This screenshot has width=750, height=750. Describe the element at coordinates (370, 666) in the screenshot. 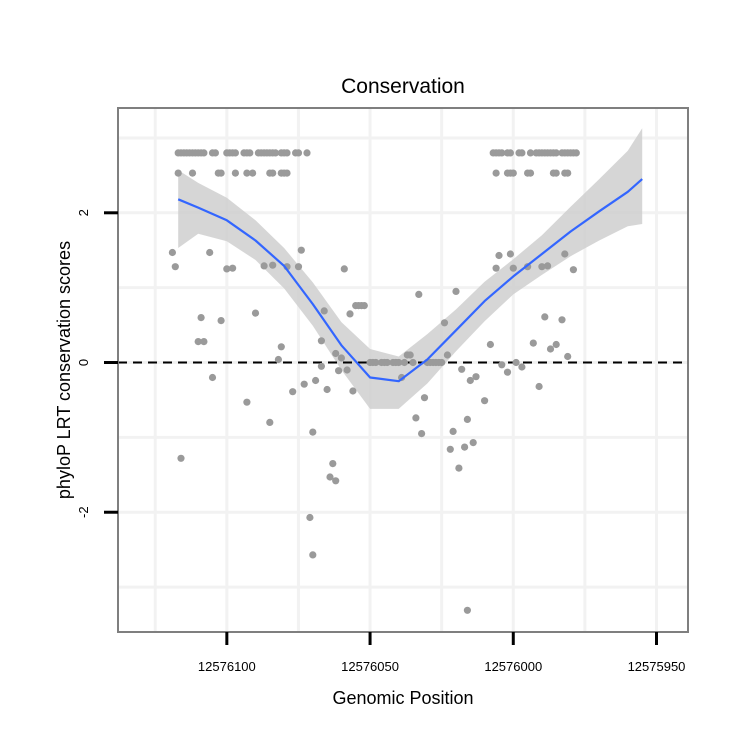

I see `x-tick-label: 12576050` at that location.